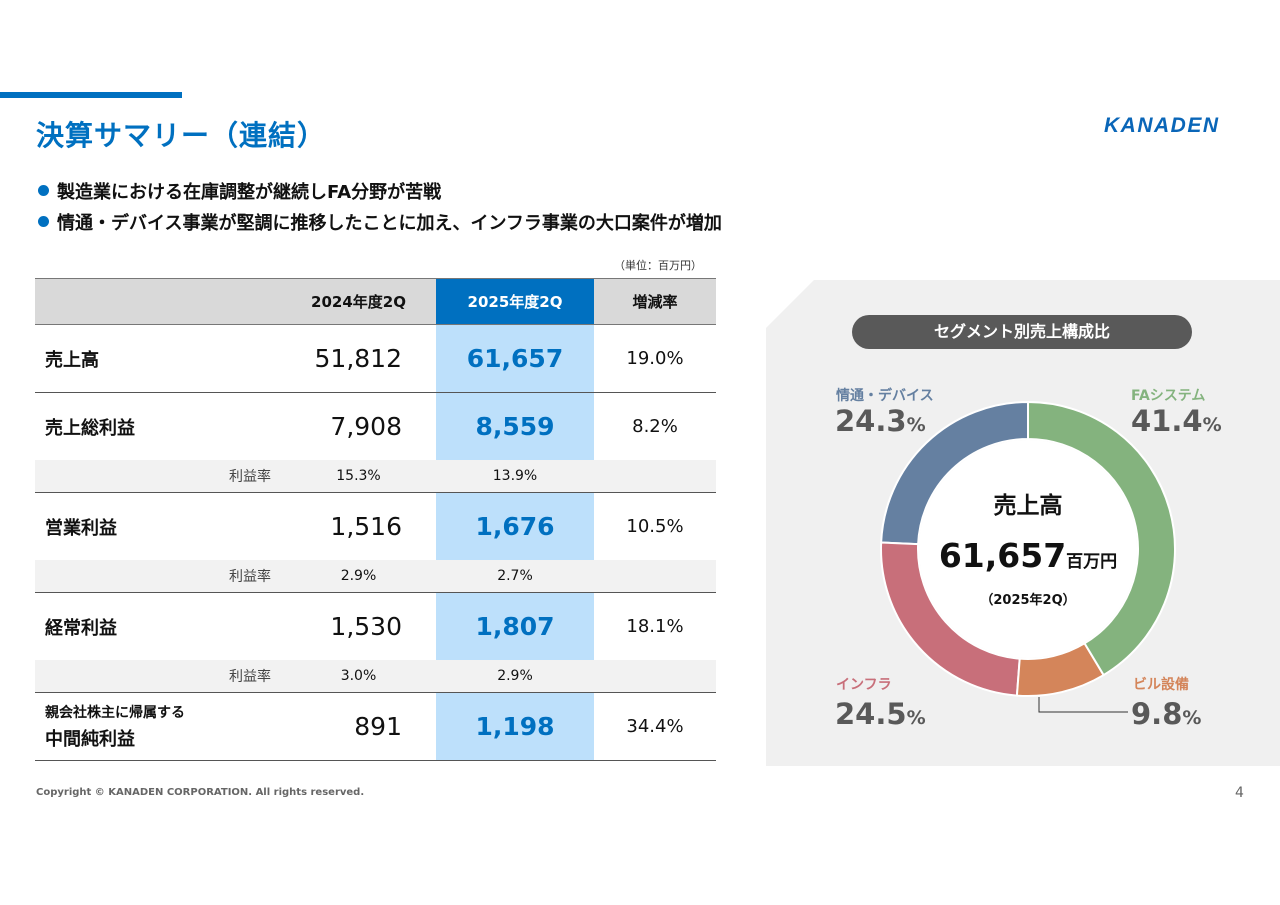 The image size is (1280, 905). I want to click on value-2025: 1,198, so click(515, 726).